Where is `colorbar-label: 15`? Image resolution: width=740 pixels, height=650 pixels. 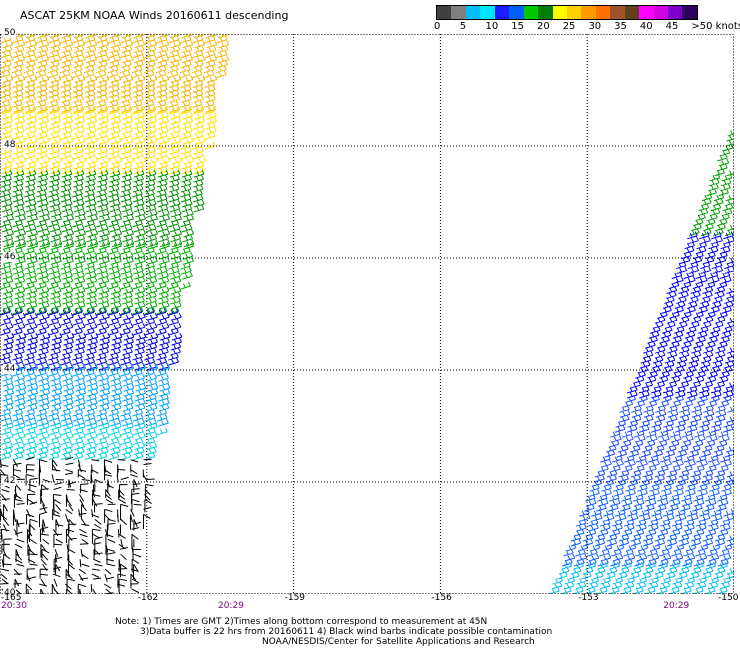
colorbar-label: 15 is located at coordinates (517, 26).